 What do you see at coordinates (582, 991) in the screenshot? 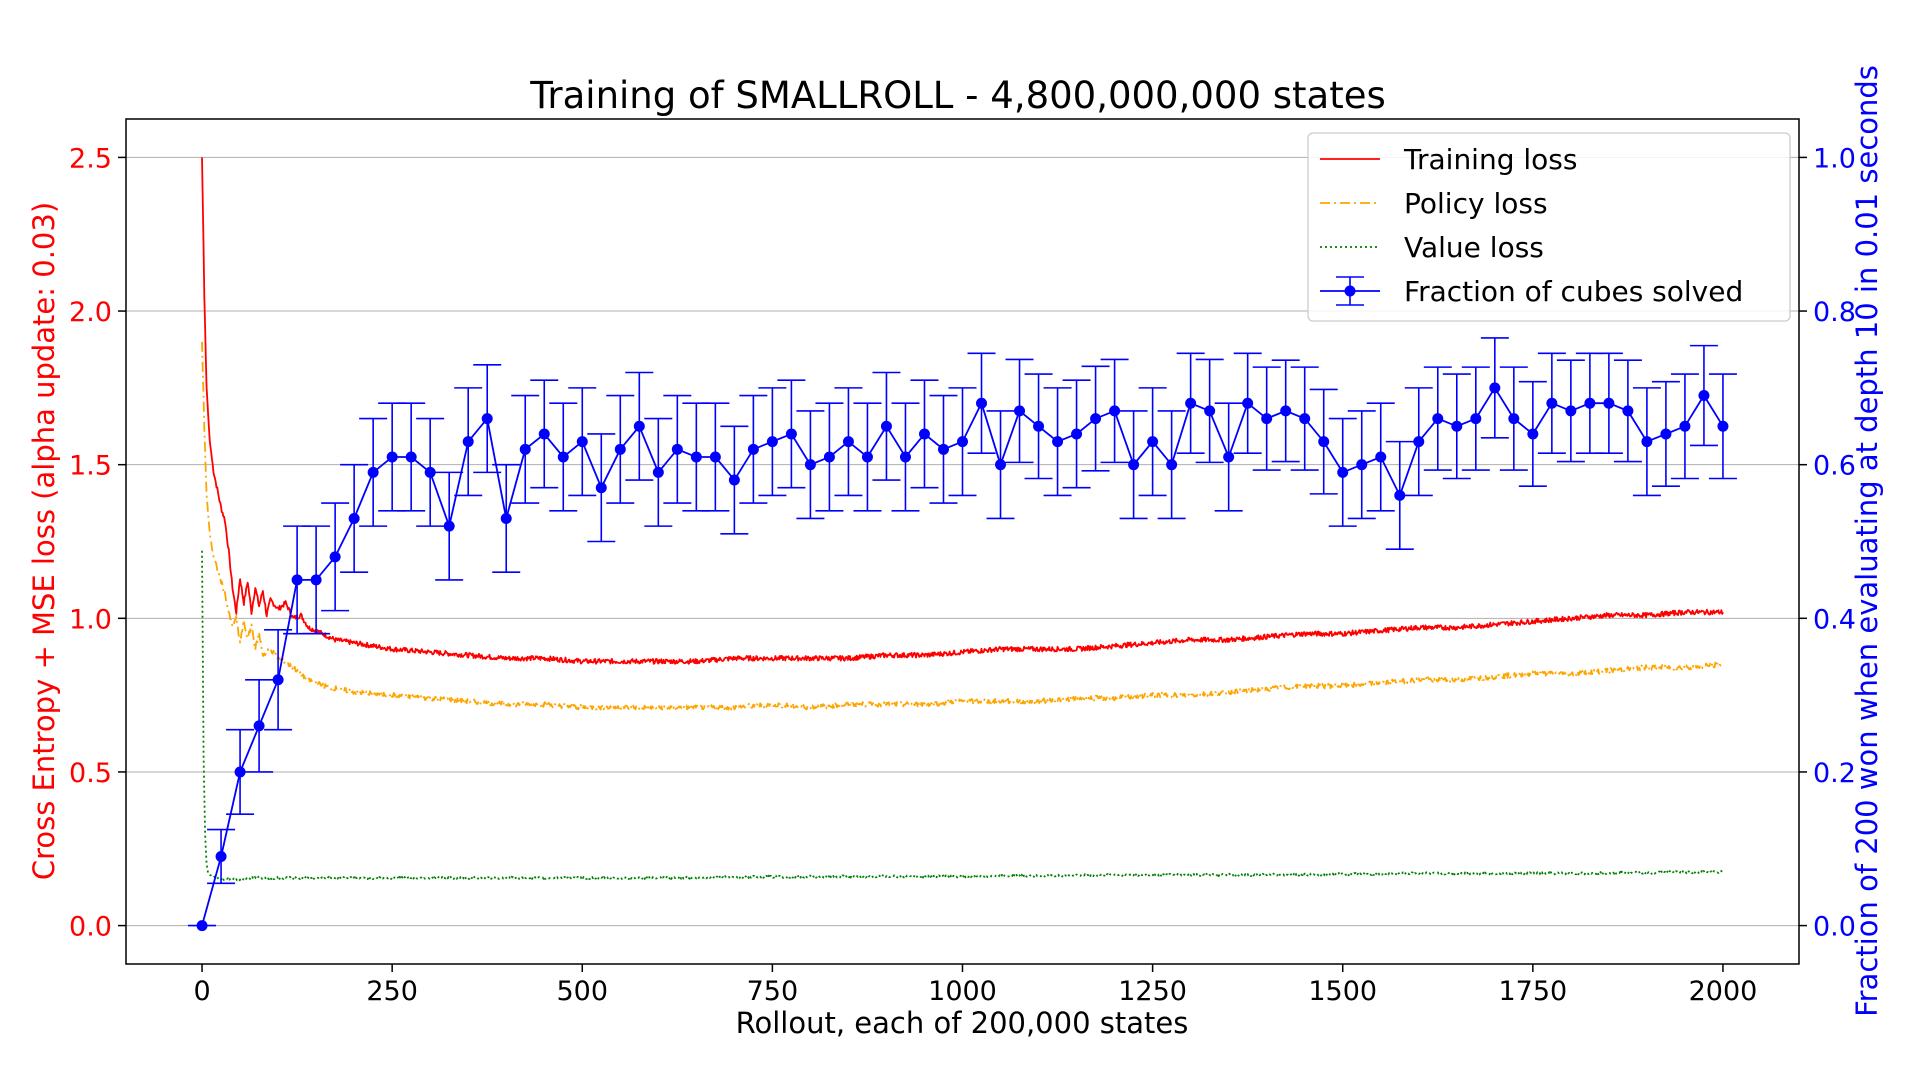
I see `x-tick-label: 500` at bounding box center [582, 991].